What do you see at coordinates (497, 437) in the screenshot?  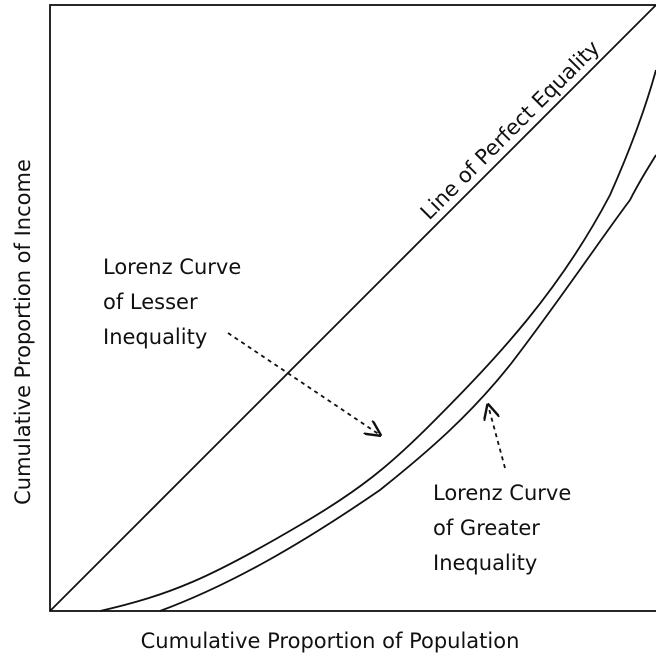 I see `greater-arrow` at bounding box center [497, 437].